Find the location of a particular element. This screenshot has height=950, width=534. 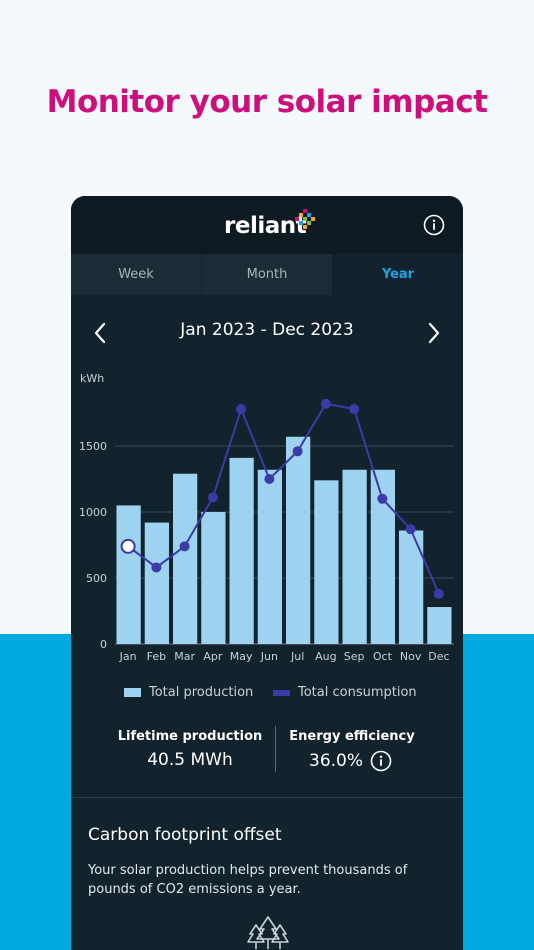

consumption-point-apr is located at coordinates (212, 497).